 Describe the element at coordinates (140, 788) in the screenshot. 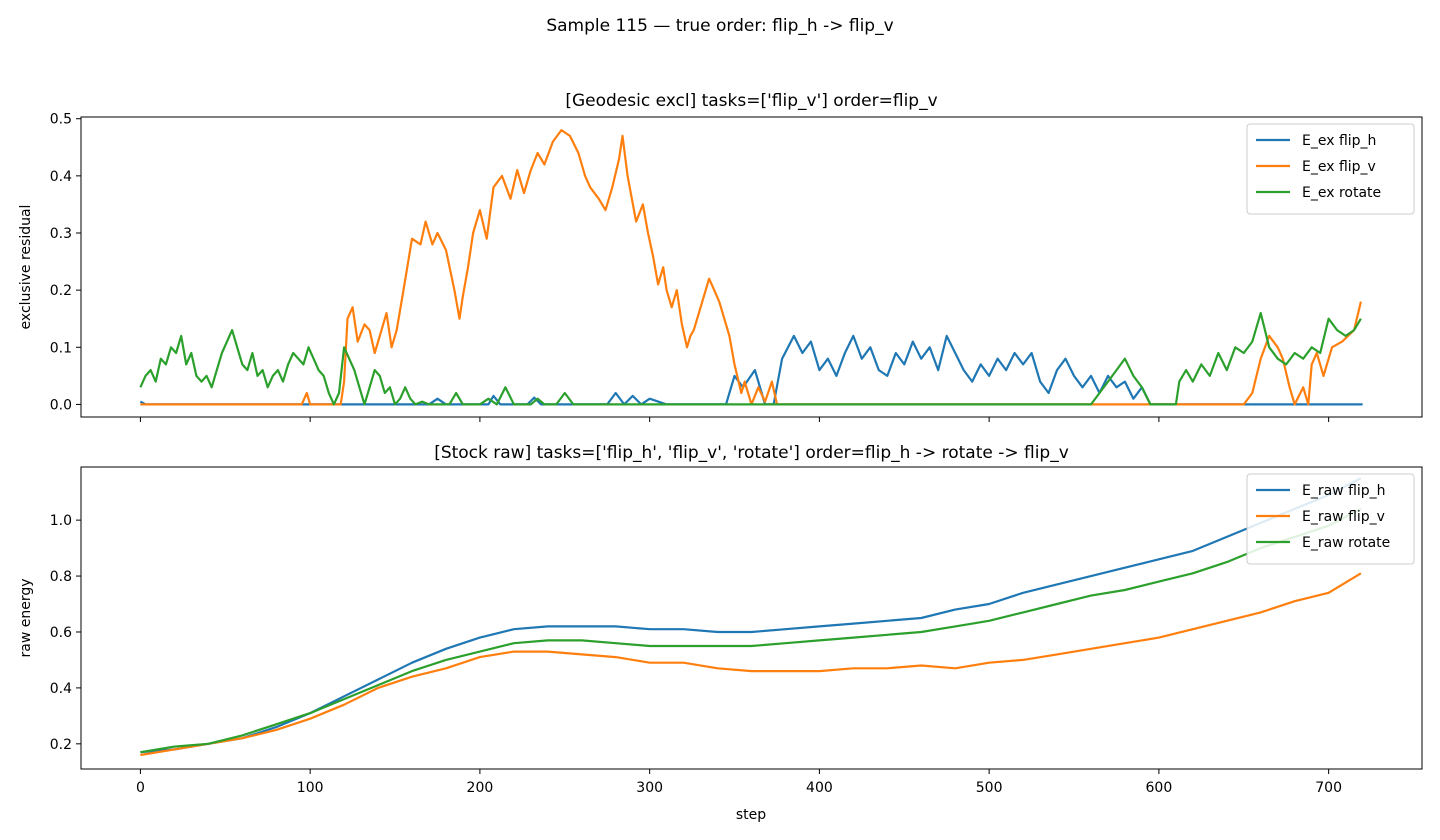

I see `x-tick-label: 0` at that location.